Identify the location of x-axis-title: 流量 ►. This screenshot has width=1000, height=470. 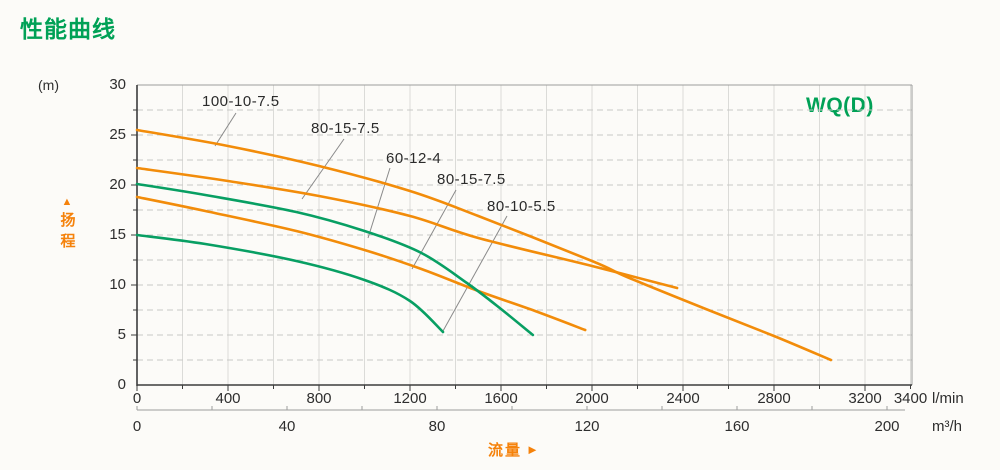
(513, 449).